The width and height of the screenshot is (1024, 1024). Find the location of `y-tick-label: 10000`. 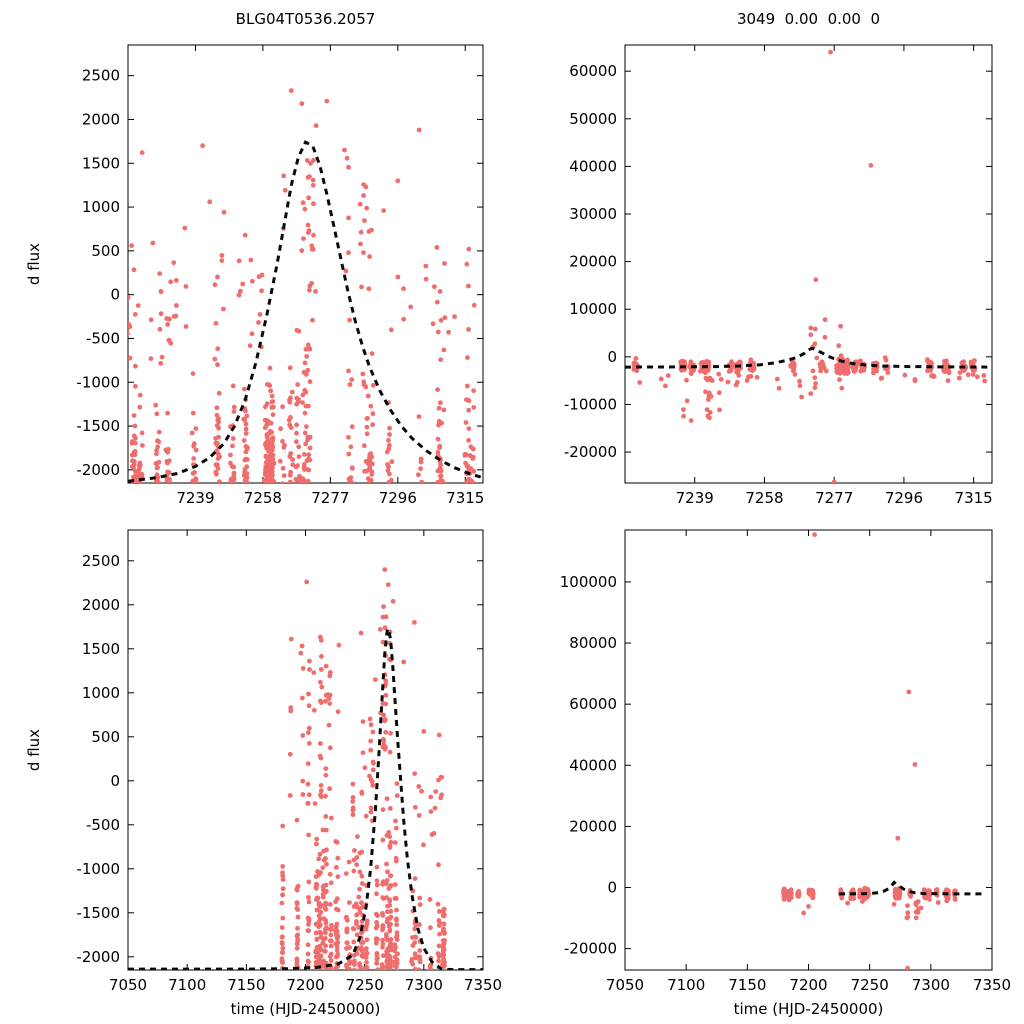

y-tick-label: 10000 is located at coordinates (593, 309).